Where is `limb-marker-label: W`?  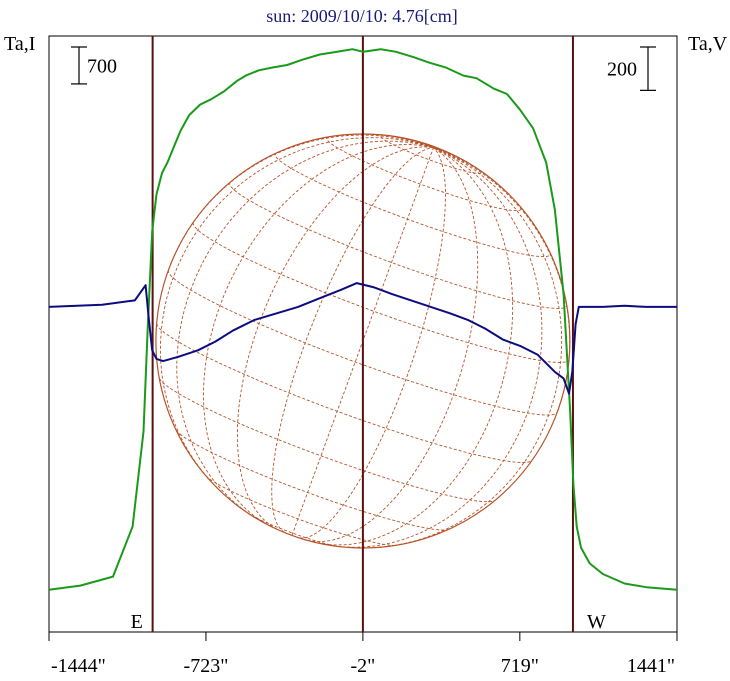
limb-marker-label: W is located at coordinates (596, 622).